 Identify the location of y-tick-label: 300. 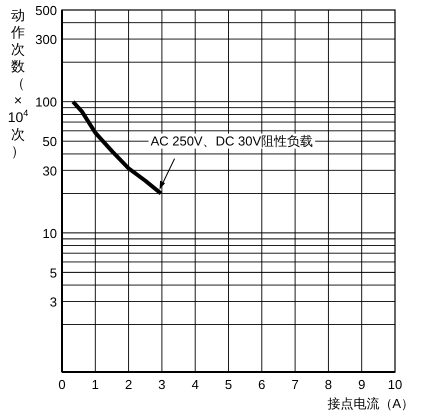
(46, 40).